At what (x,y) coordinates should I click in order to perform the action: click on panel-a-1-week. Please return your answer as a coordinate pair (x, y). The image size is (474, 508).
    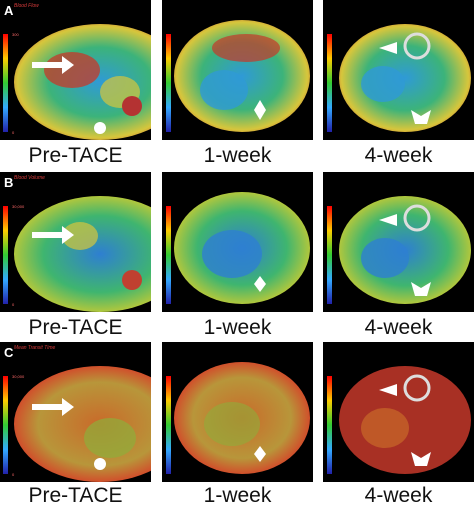
    Looking at the image, I should click on (237, 70).